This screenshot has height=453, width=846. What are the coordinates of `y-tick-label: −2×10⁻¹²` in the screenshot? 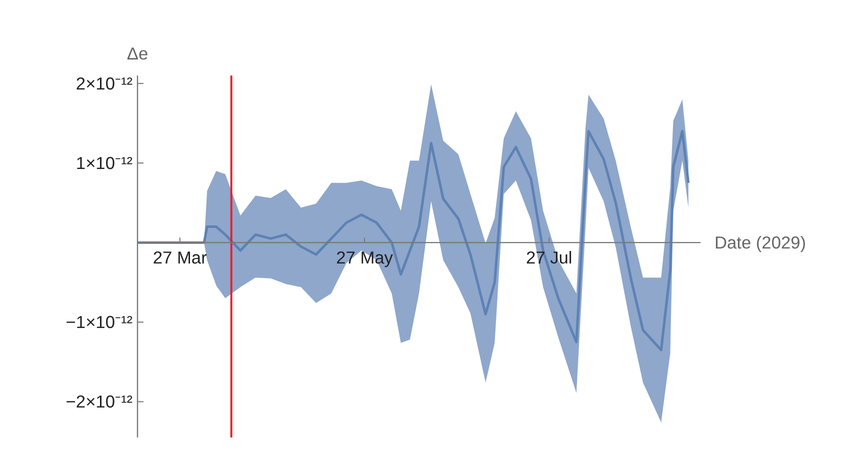 It's located at (99, 402).